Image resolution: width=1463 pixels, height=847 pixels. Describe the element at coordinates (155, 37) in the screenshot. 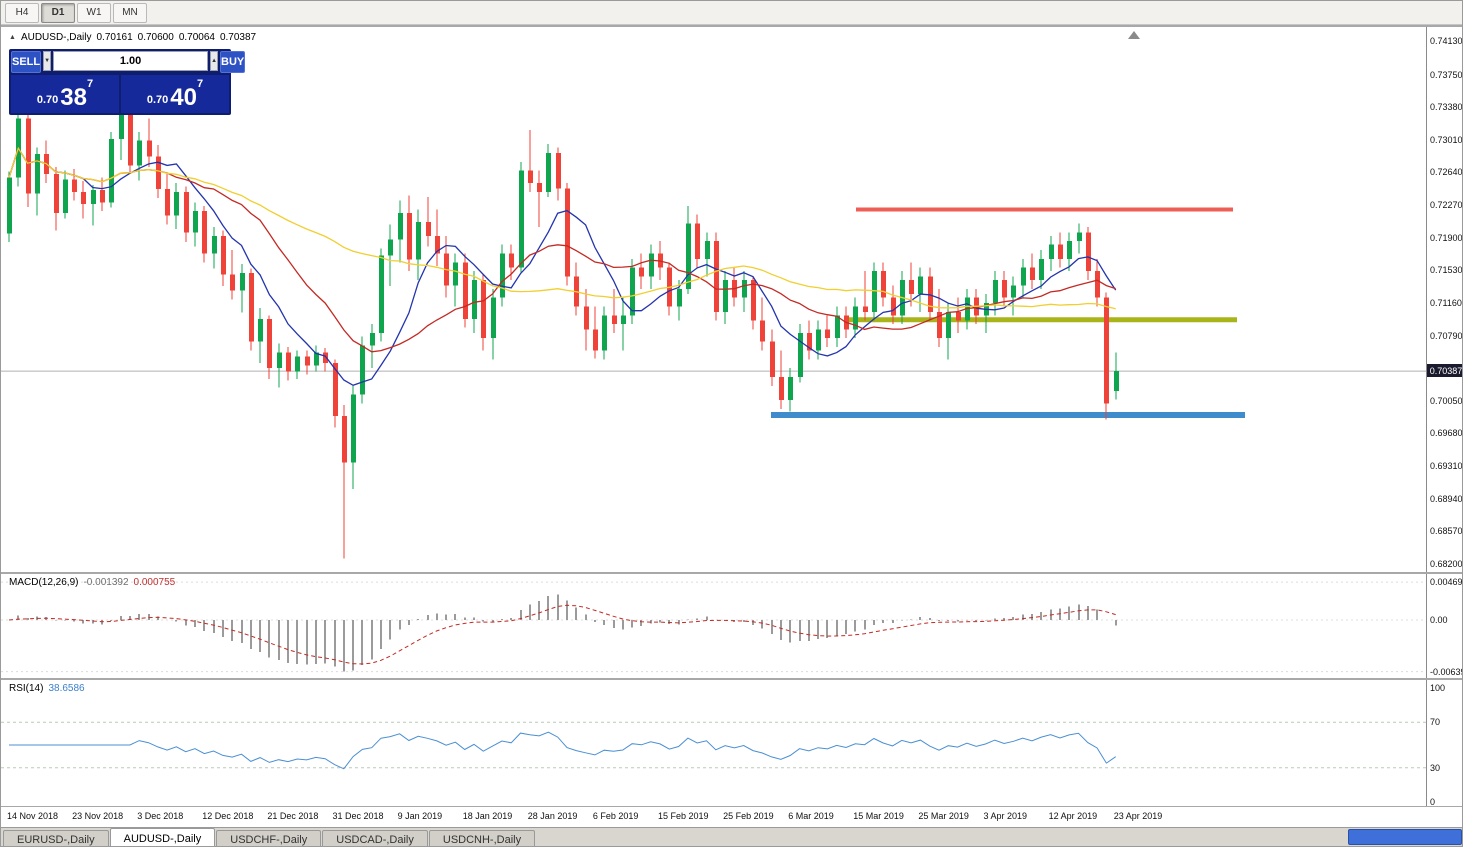

I see `ohlc-high: 0.70600` at that location.